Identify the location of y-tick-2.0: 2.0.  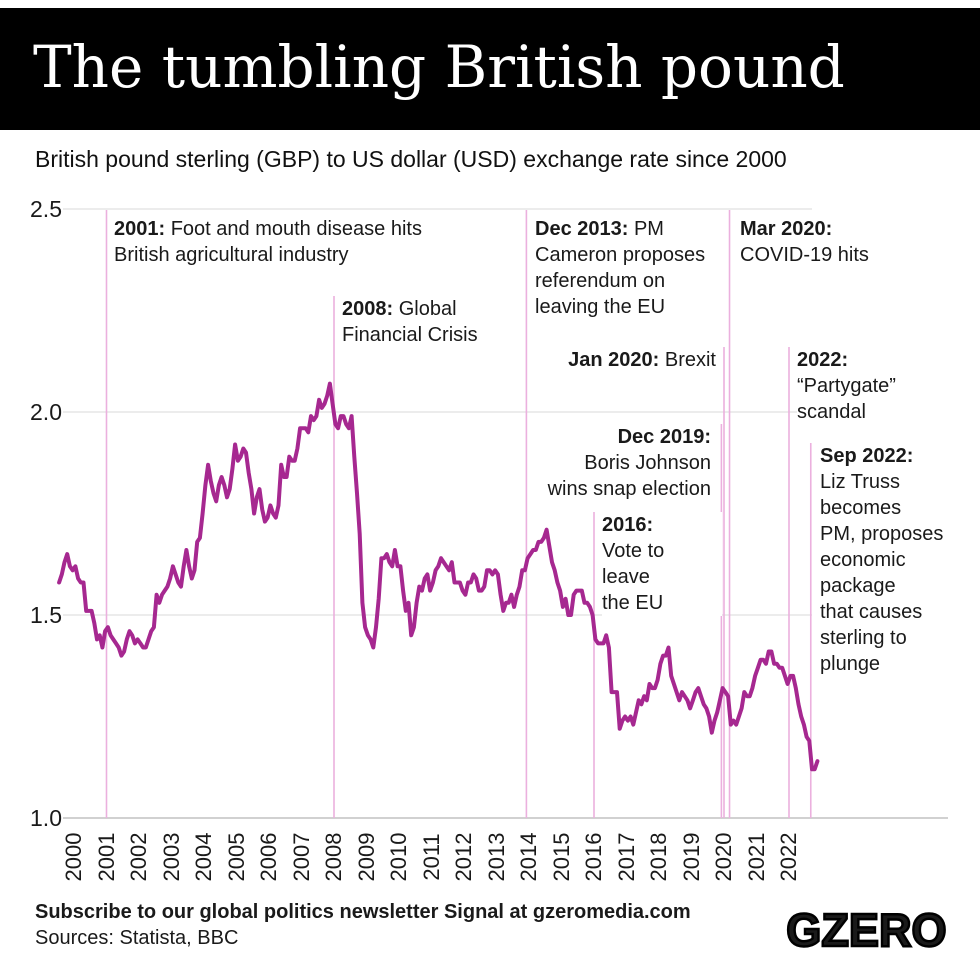
(46, 412).